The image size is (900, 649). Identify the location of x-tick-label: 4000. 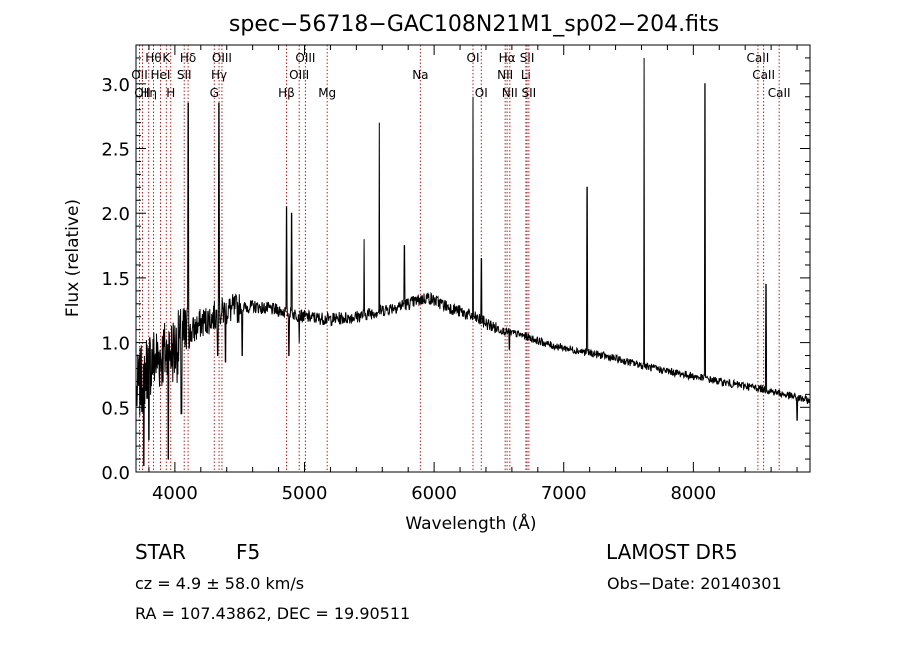
(175, 493).